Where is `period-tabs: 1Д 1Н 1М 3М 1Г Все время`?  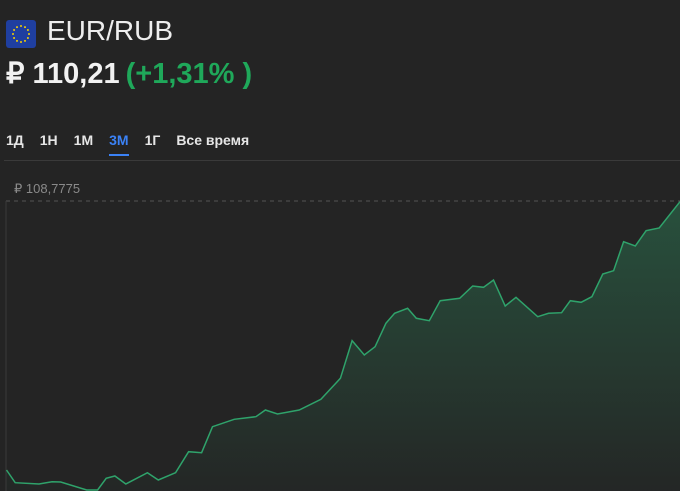 period-tabs: 1Д 1Н 1М 3М 1Г Все время is located at coordinates (135, 144).